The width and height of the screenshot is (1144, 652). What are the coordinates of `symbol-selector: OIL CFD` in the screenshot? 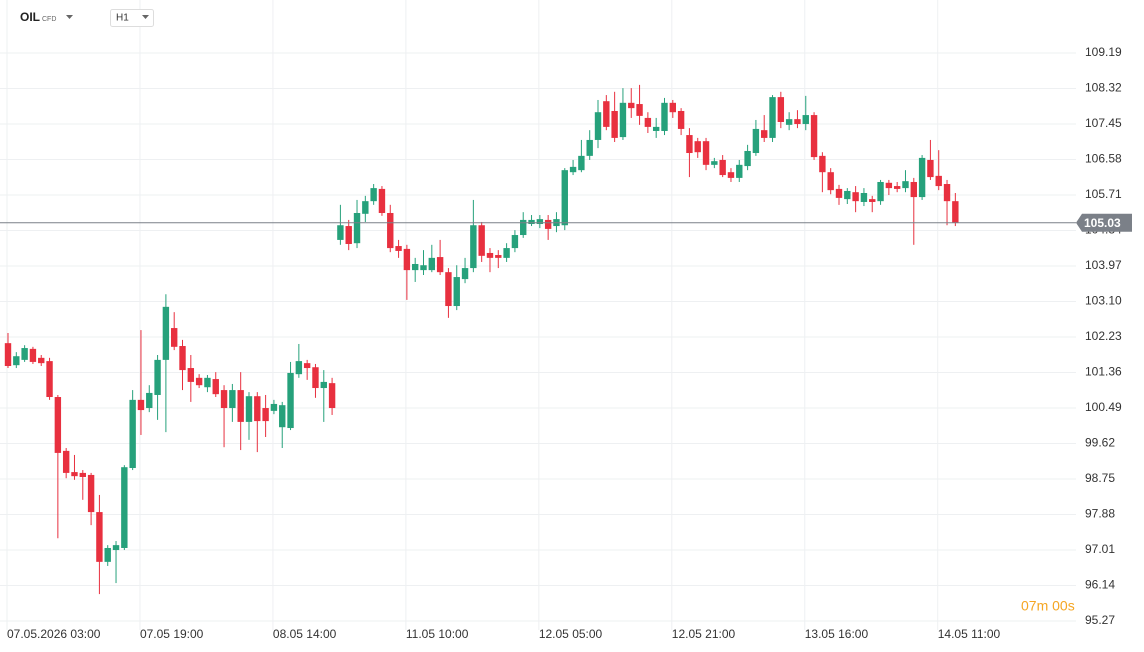 It's located at (46, 17).